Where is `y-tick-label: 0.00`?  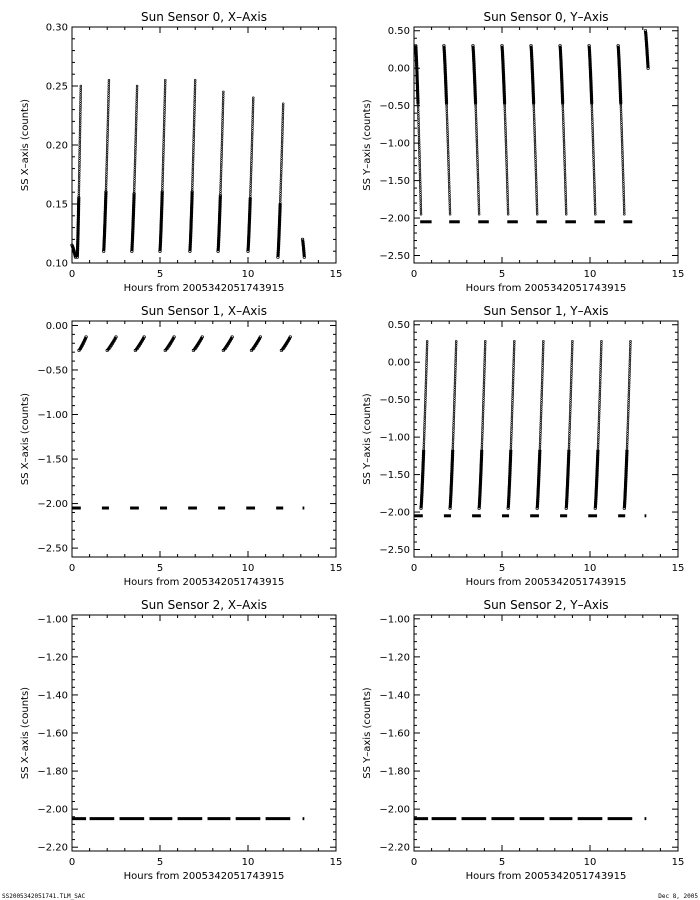 y-tick-label: 0.00 is located at coordinates (57, 326).